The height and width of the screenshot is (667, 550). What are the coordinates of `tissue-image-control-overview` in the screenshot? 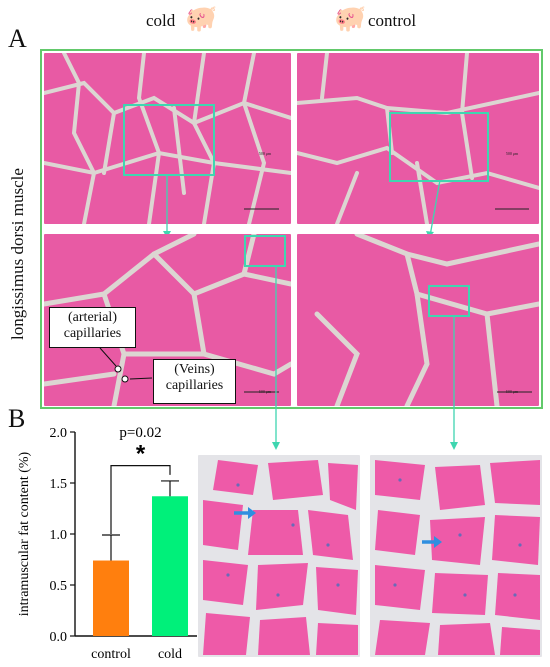 It's located at (418, 138).